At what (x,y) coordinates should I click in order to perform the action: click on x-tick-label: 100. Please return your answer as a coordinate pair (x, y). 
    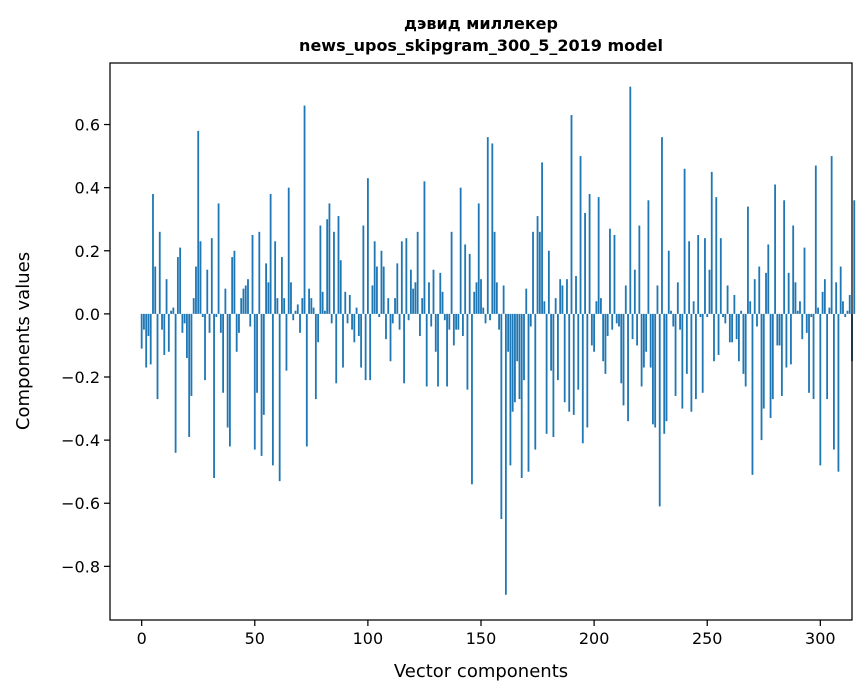
    Looking at the image, I should click on (368, 638).